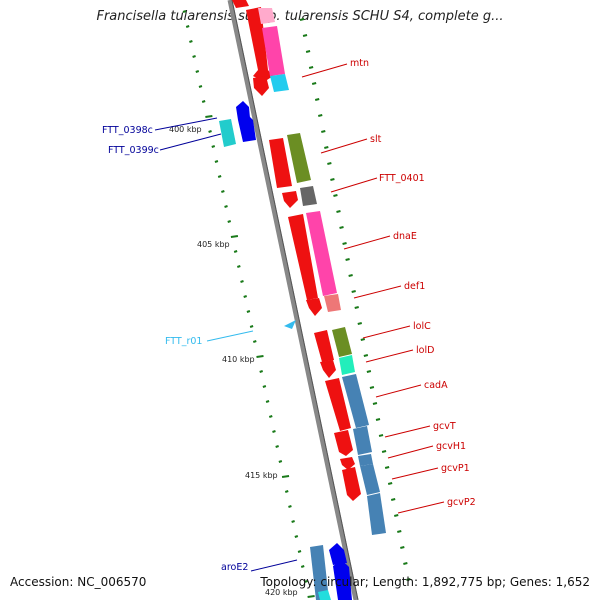 This screenshot has width=600, height=600. What do you see at coordinates (280, 163) in the screenshot?
I see `gene-arrow-slt-cds` at bounding box center [280, 163].